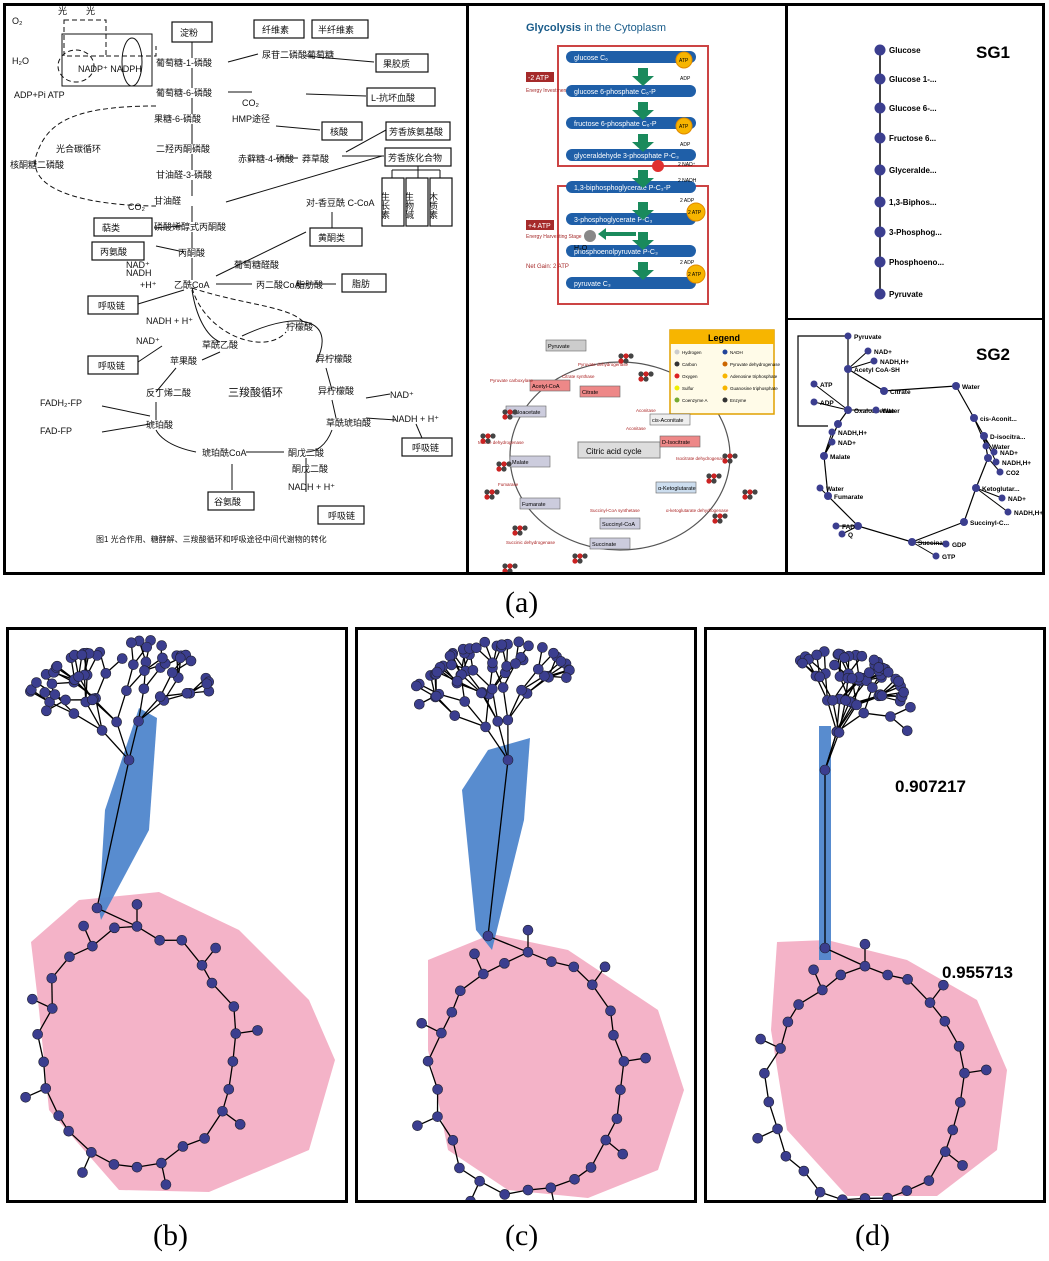 The height and width of the screenshot is (1261, 1049). What do you see at coordinates (299, 326) in the screenshot?
I see `a1-citrate: 柠檬酸` at bounding box center [299, 326].